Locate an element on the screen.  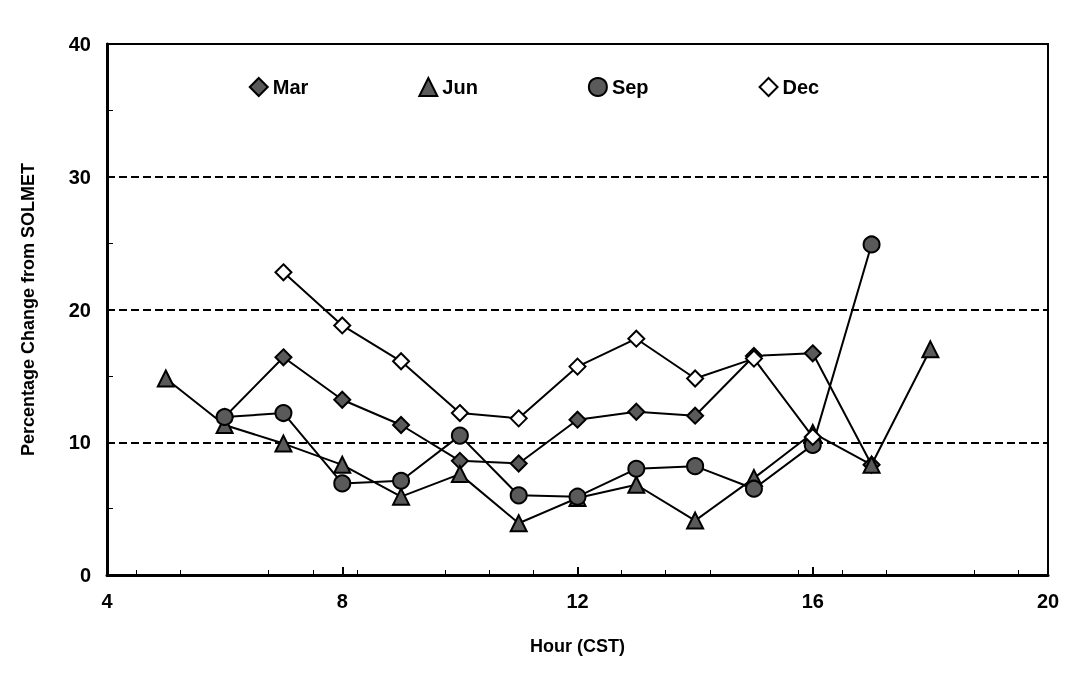
legend-label: Jun is located at coordinates (460, 87).